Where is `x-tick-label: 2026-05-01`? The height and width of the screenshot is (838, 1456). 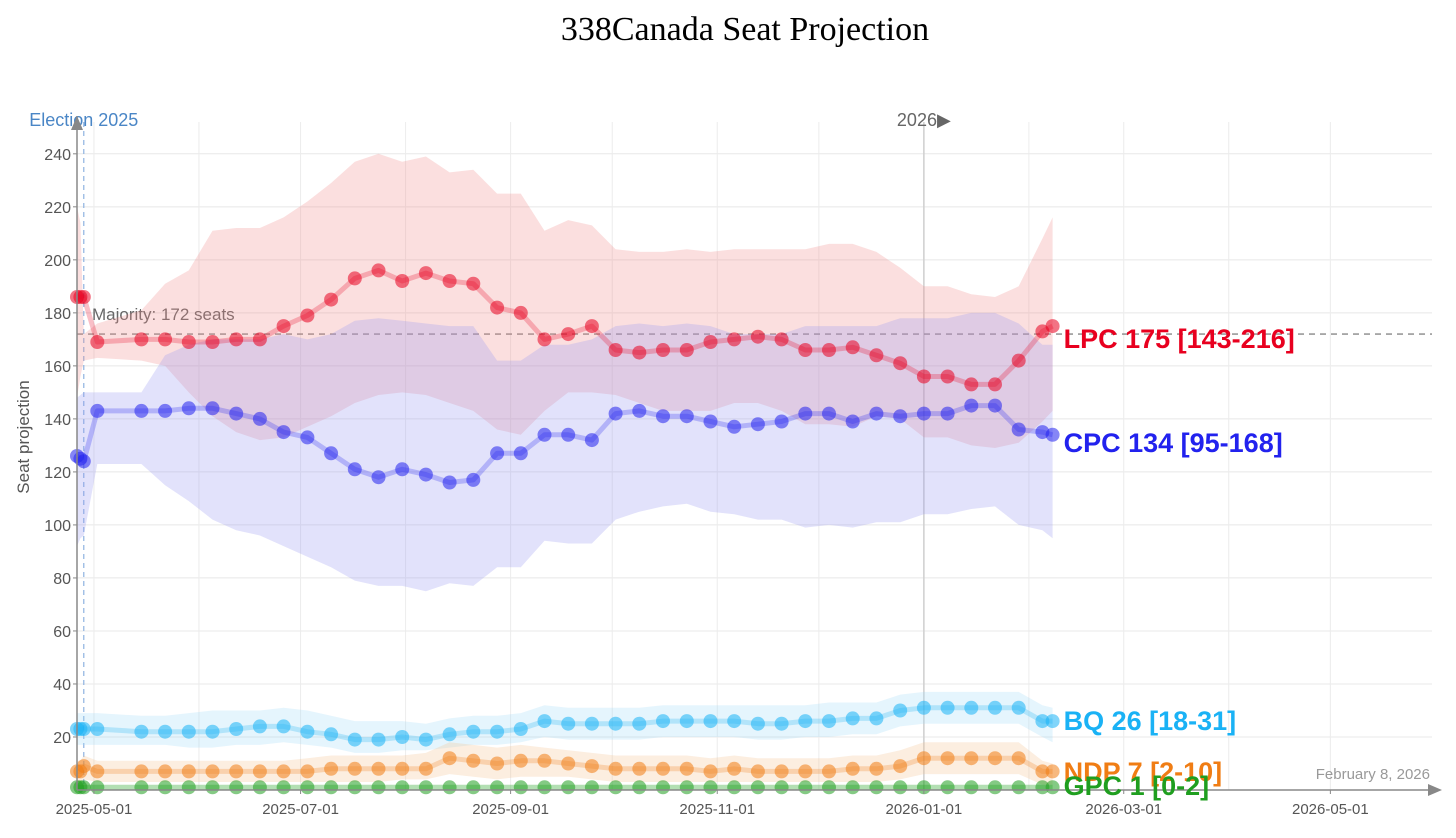 x-tick-label: 2026-05-01 is located at coordinates (1330, 809).